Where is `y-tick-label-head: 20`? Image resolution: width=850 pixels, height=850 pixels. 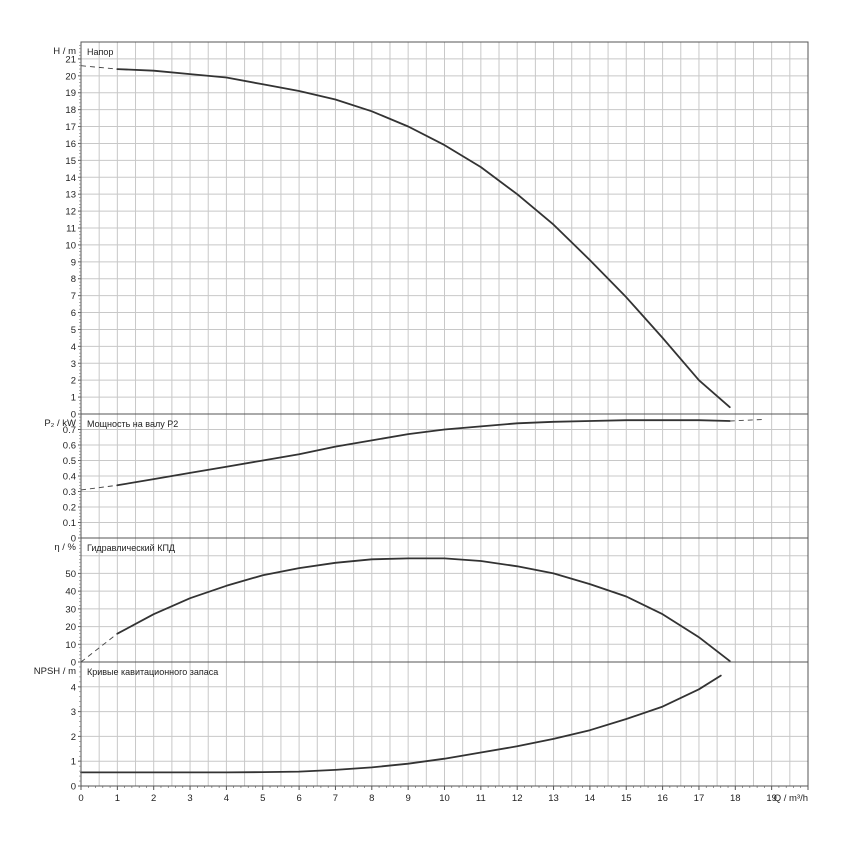 y-tick-label-head: 20 is located at coordinates (70, 76).